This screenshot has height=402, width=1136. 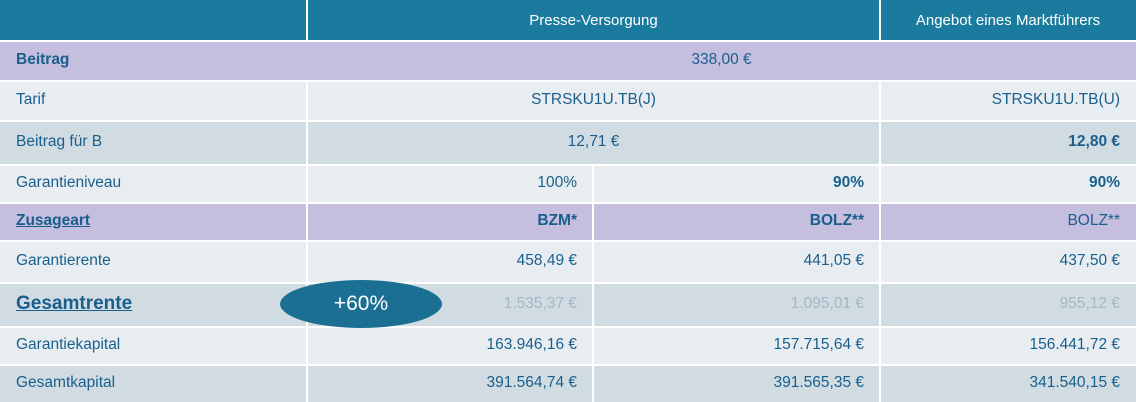 What do you see at coordinates (1008, 261) in the screenshot?
I see `garantierente-markt: 437,50 €` at bounding box center [1008, 261].